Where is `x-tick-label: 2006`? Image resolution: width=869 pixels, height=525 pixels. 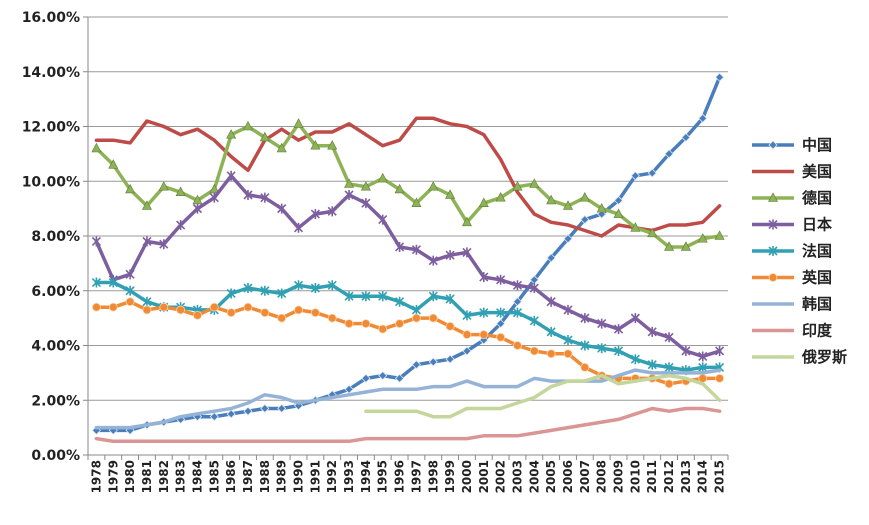 x-tick-label: 2006 is located at coordinates (568, 476).